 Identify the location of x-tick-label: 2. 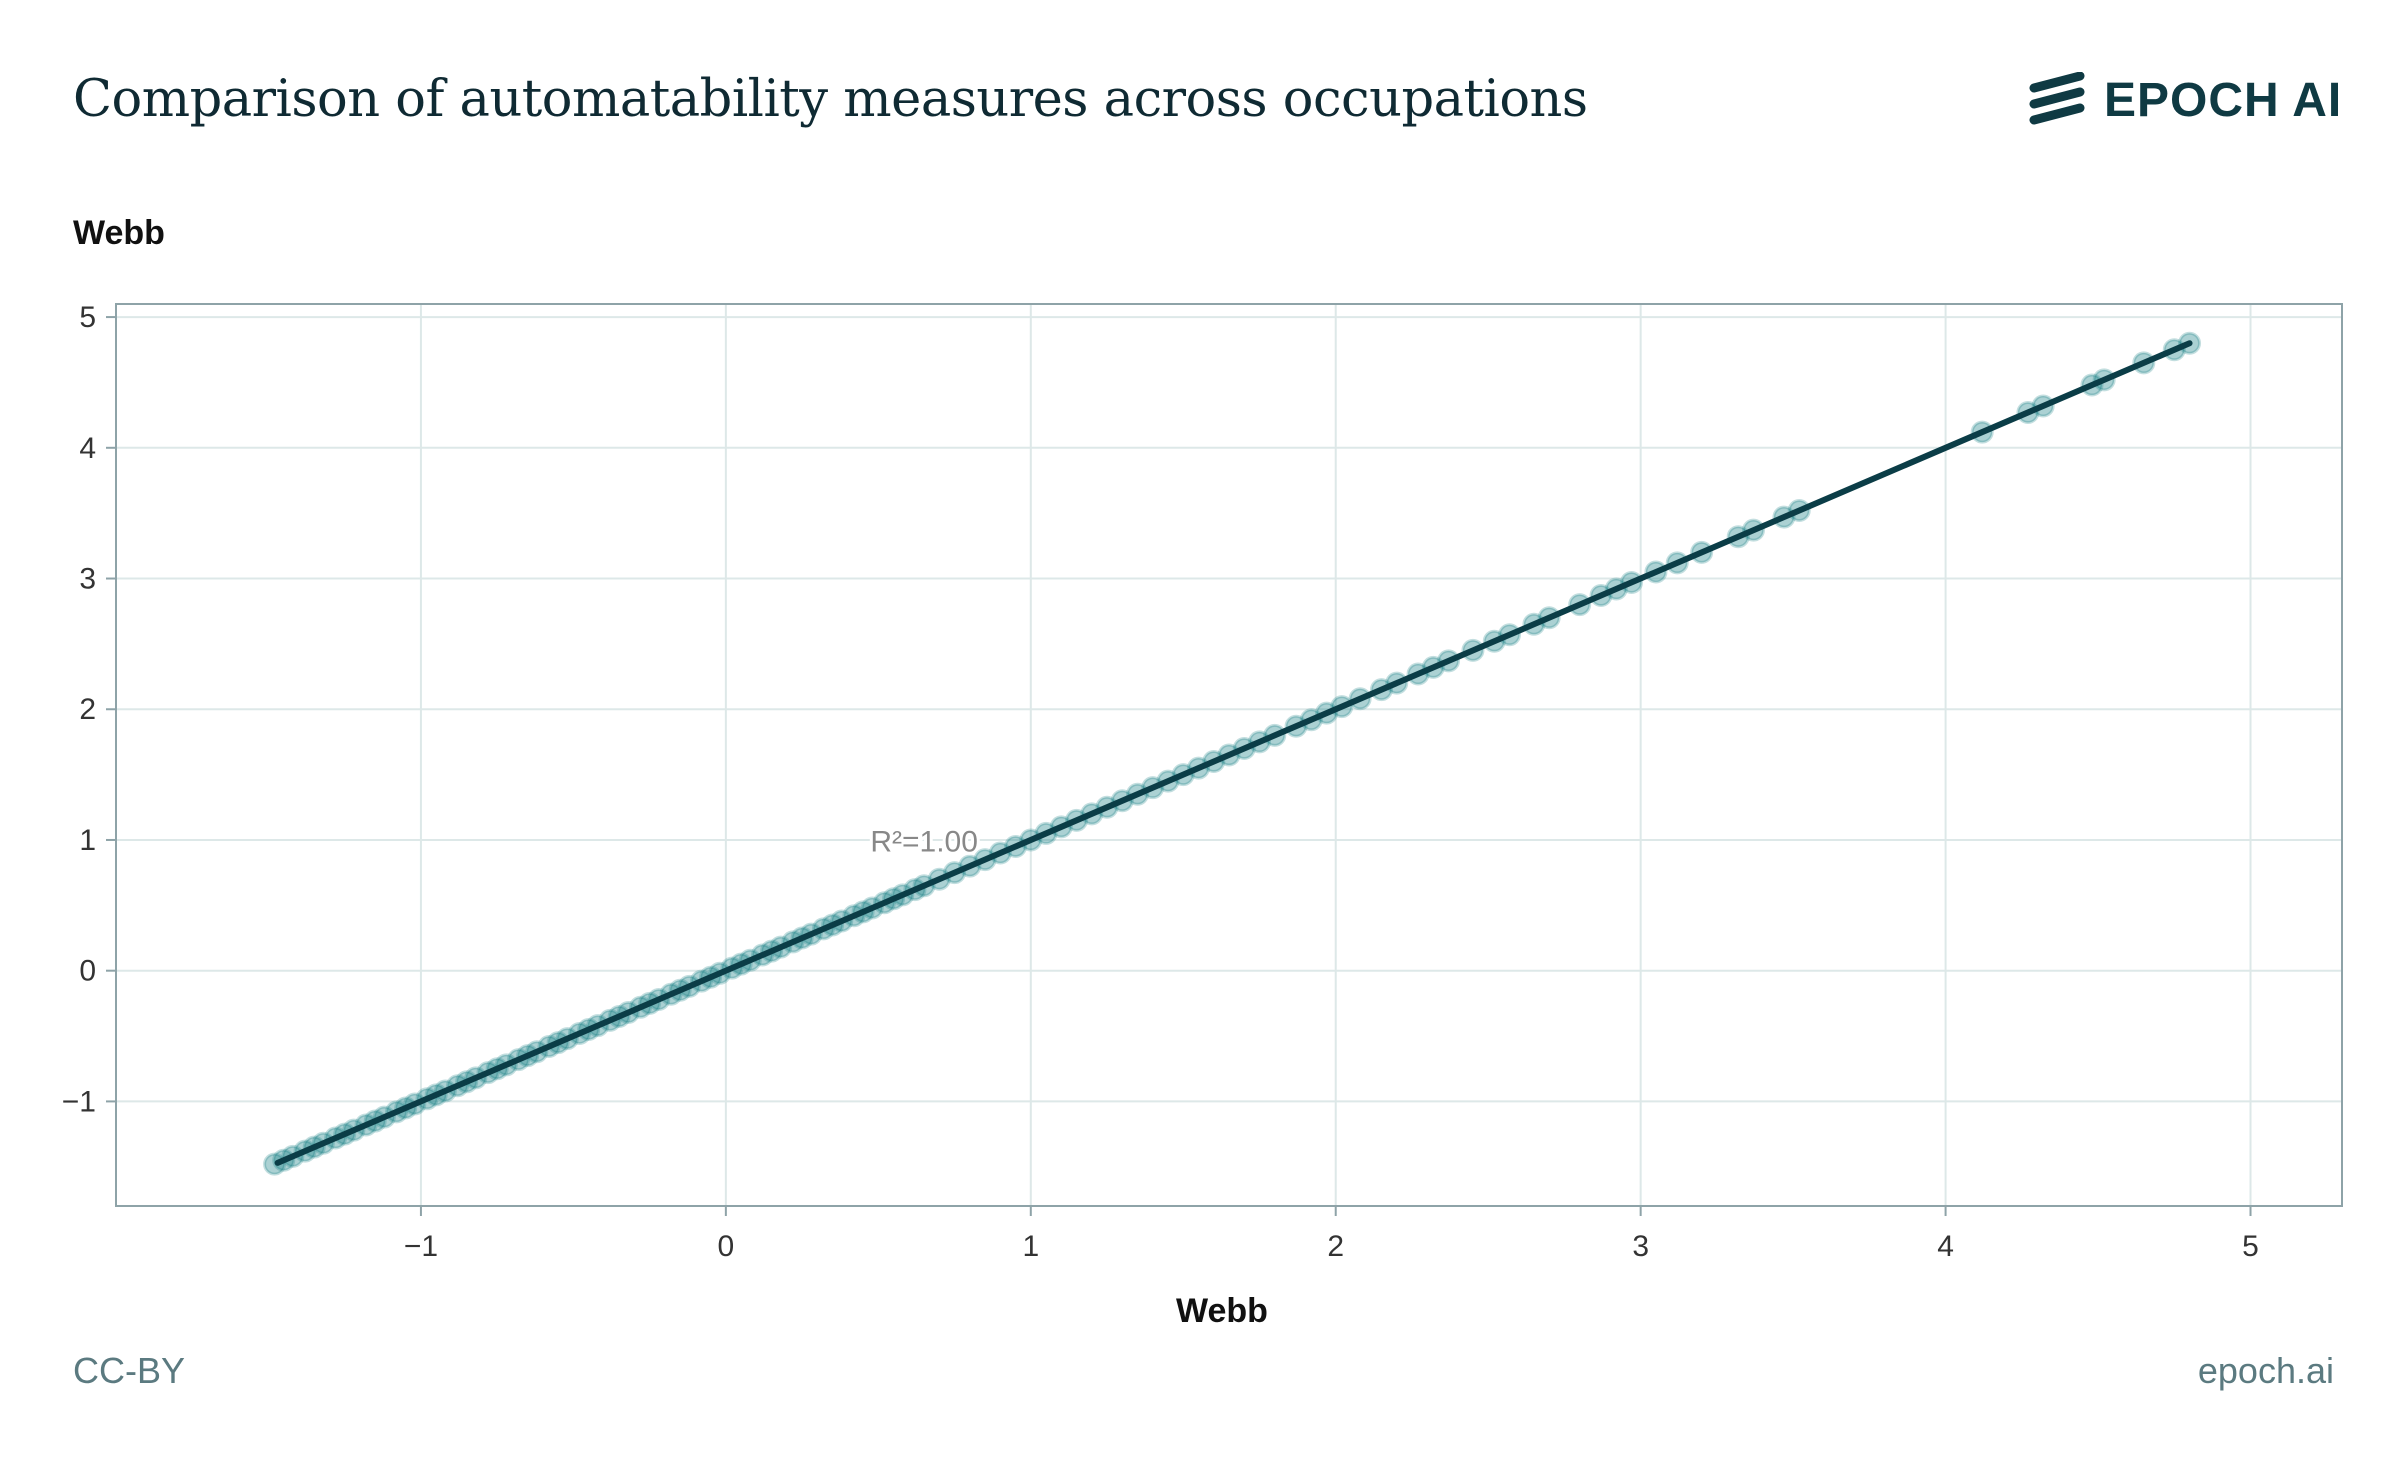
(1335, 1246).